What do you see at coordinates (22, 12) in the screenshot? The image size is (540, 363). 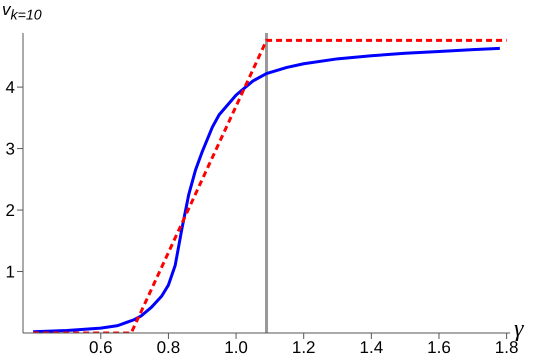 I see `y-axis-title: v$_{k=10}$` at bounding box center [22, 12].